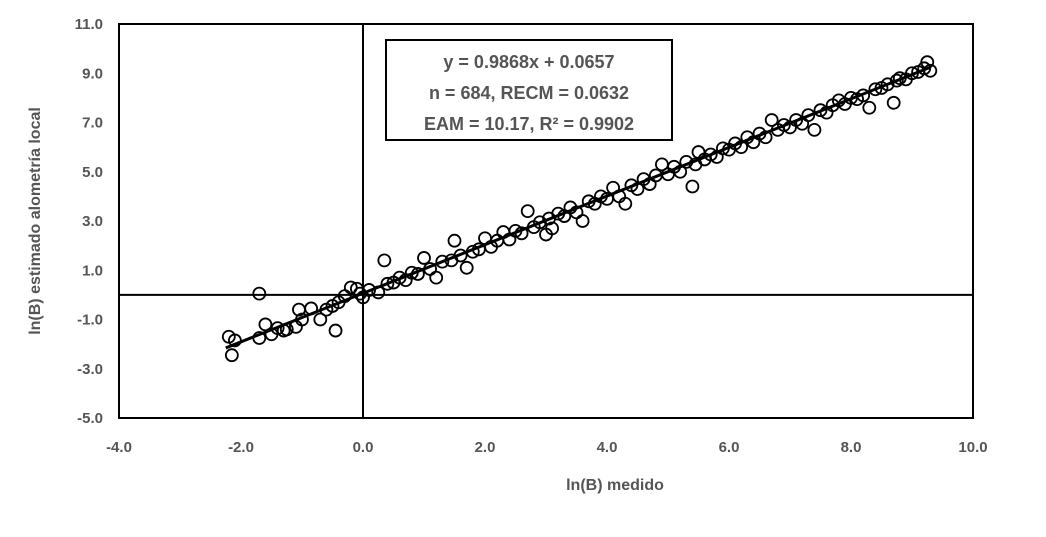 This screenshot has height=537, width=1046. Describe the element at coordinates (92, 270) in the screenshot. I see `y-tick-label: 1.0` at that location.